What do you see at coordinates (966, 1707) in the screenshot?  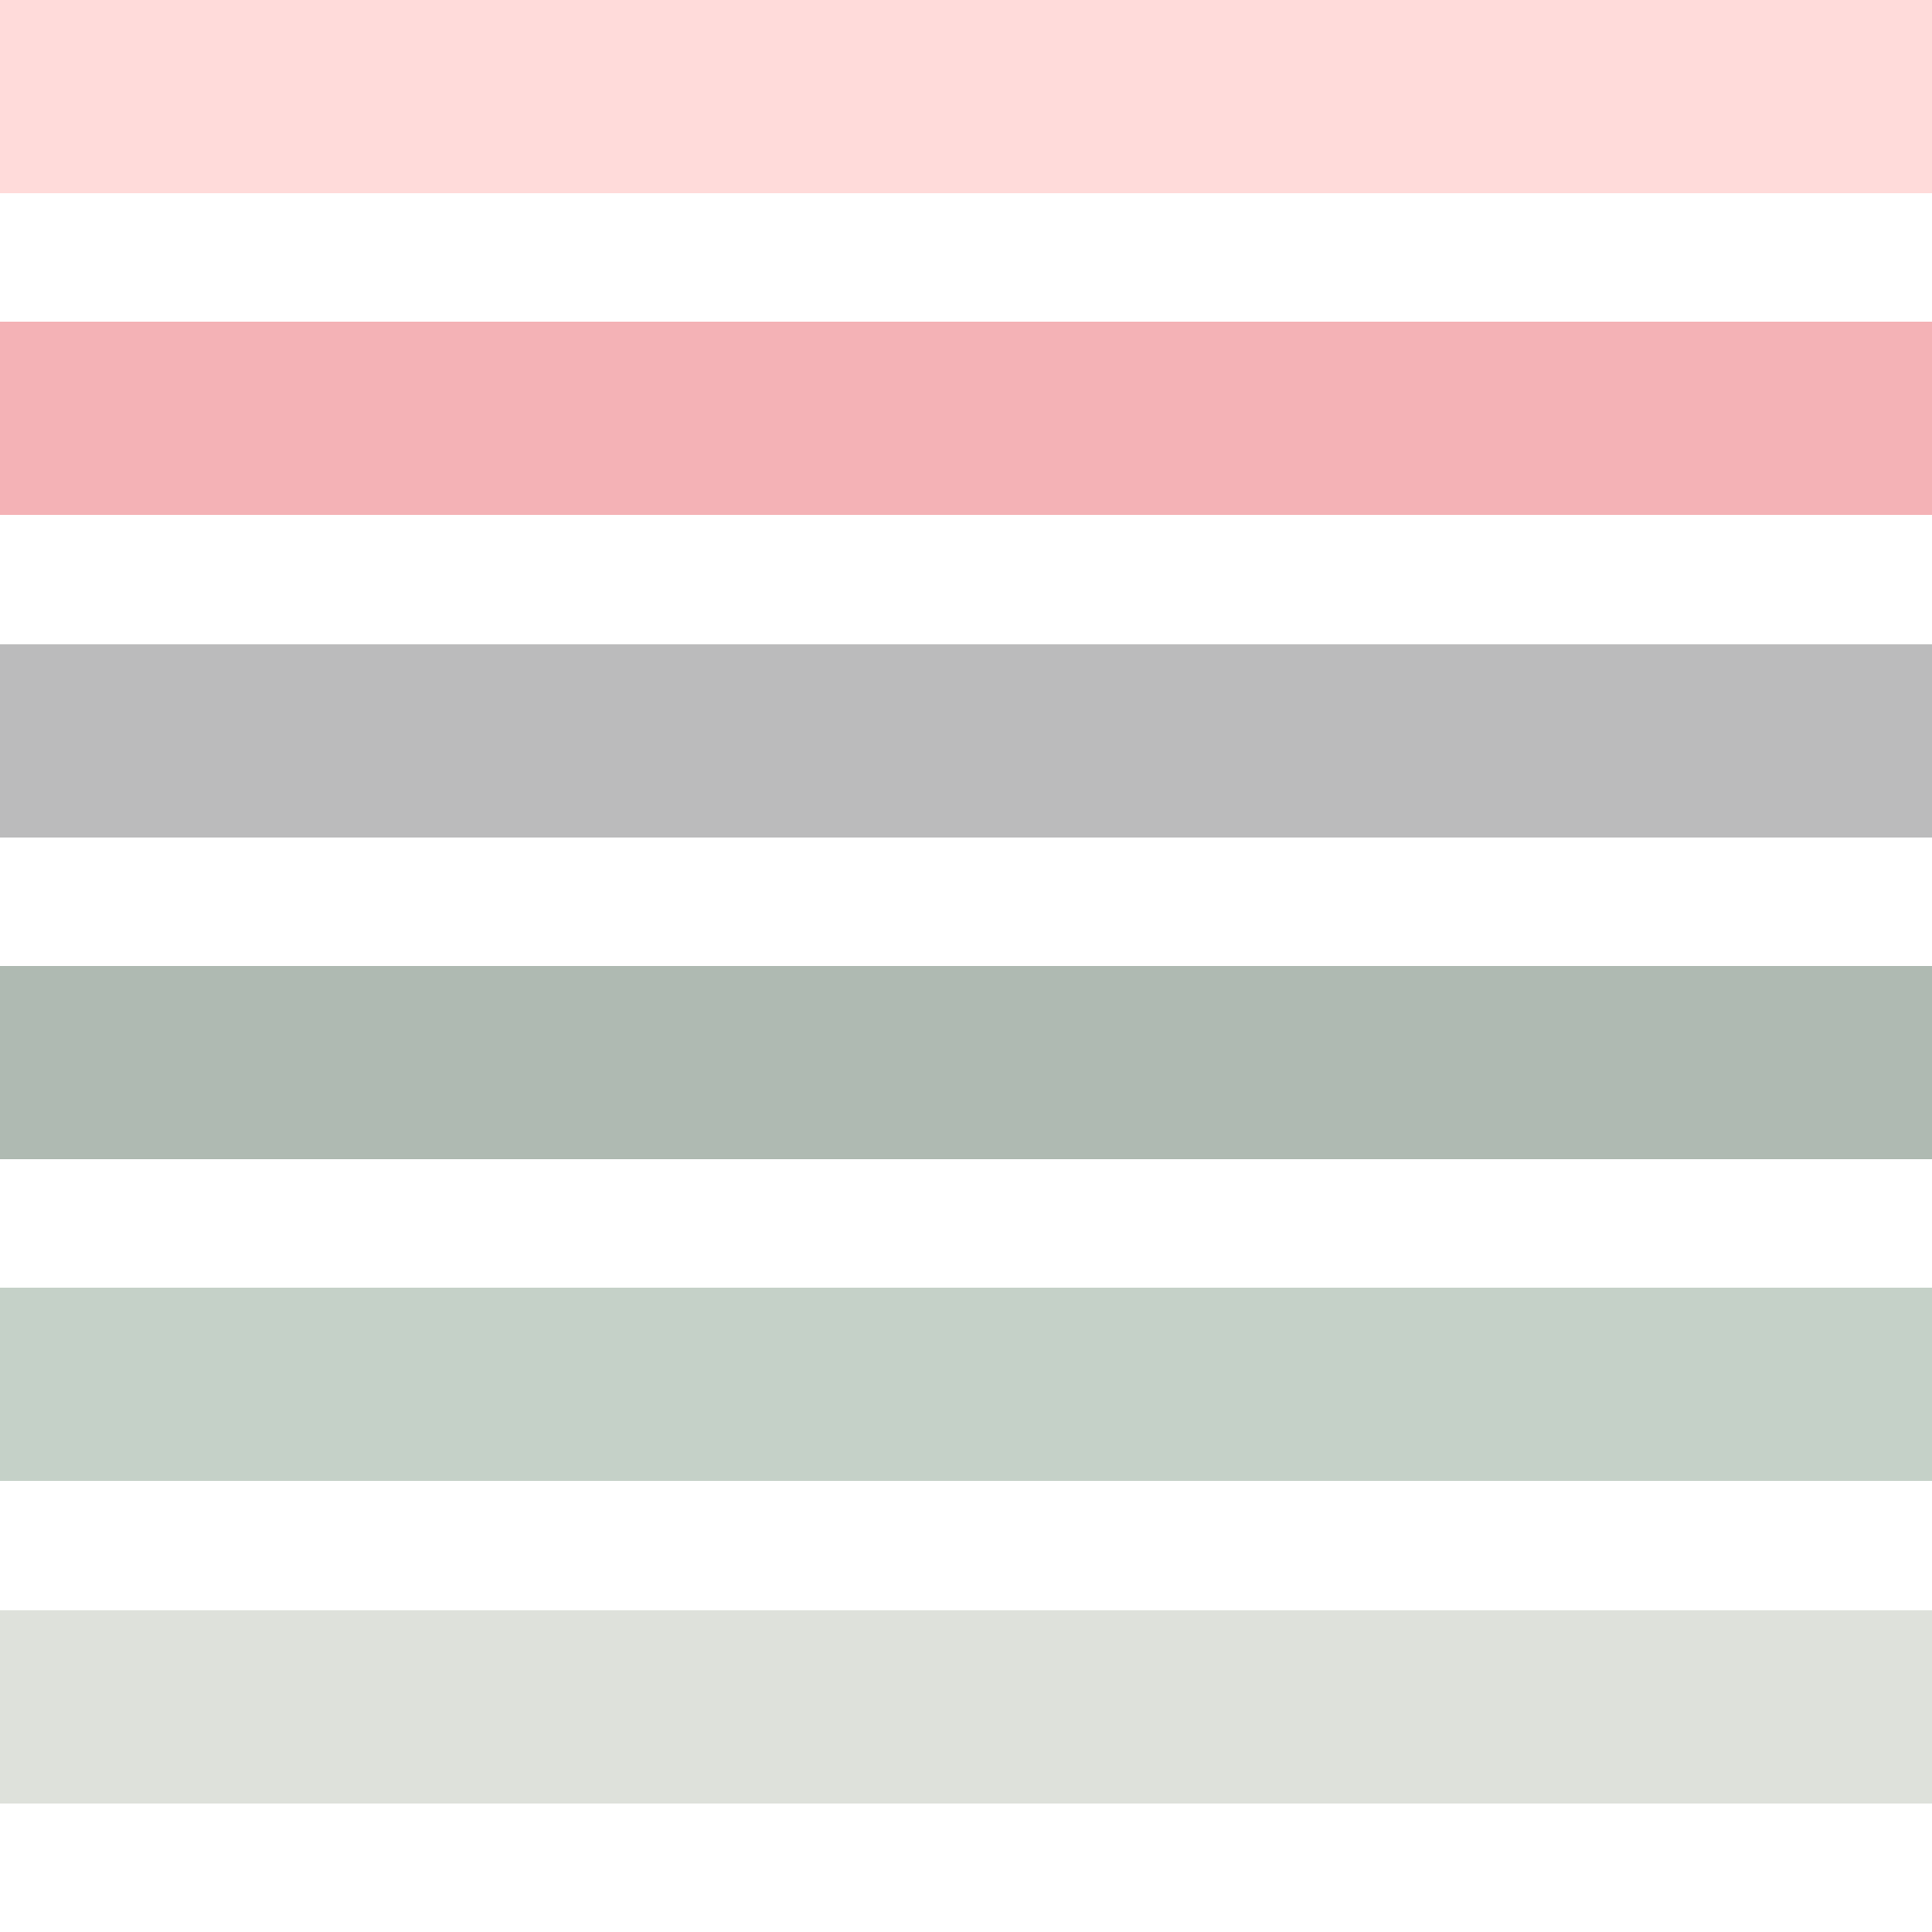 I see `stripe-pale-gray-green` at bounding box center [966, 1707].